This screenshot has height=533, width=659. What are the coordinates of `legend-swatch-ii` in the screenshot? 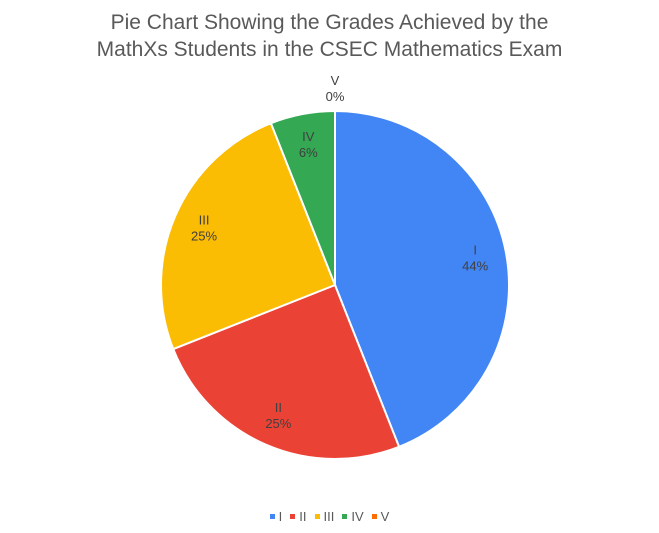 It's located at (293, 517).